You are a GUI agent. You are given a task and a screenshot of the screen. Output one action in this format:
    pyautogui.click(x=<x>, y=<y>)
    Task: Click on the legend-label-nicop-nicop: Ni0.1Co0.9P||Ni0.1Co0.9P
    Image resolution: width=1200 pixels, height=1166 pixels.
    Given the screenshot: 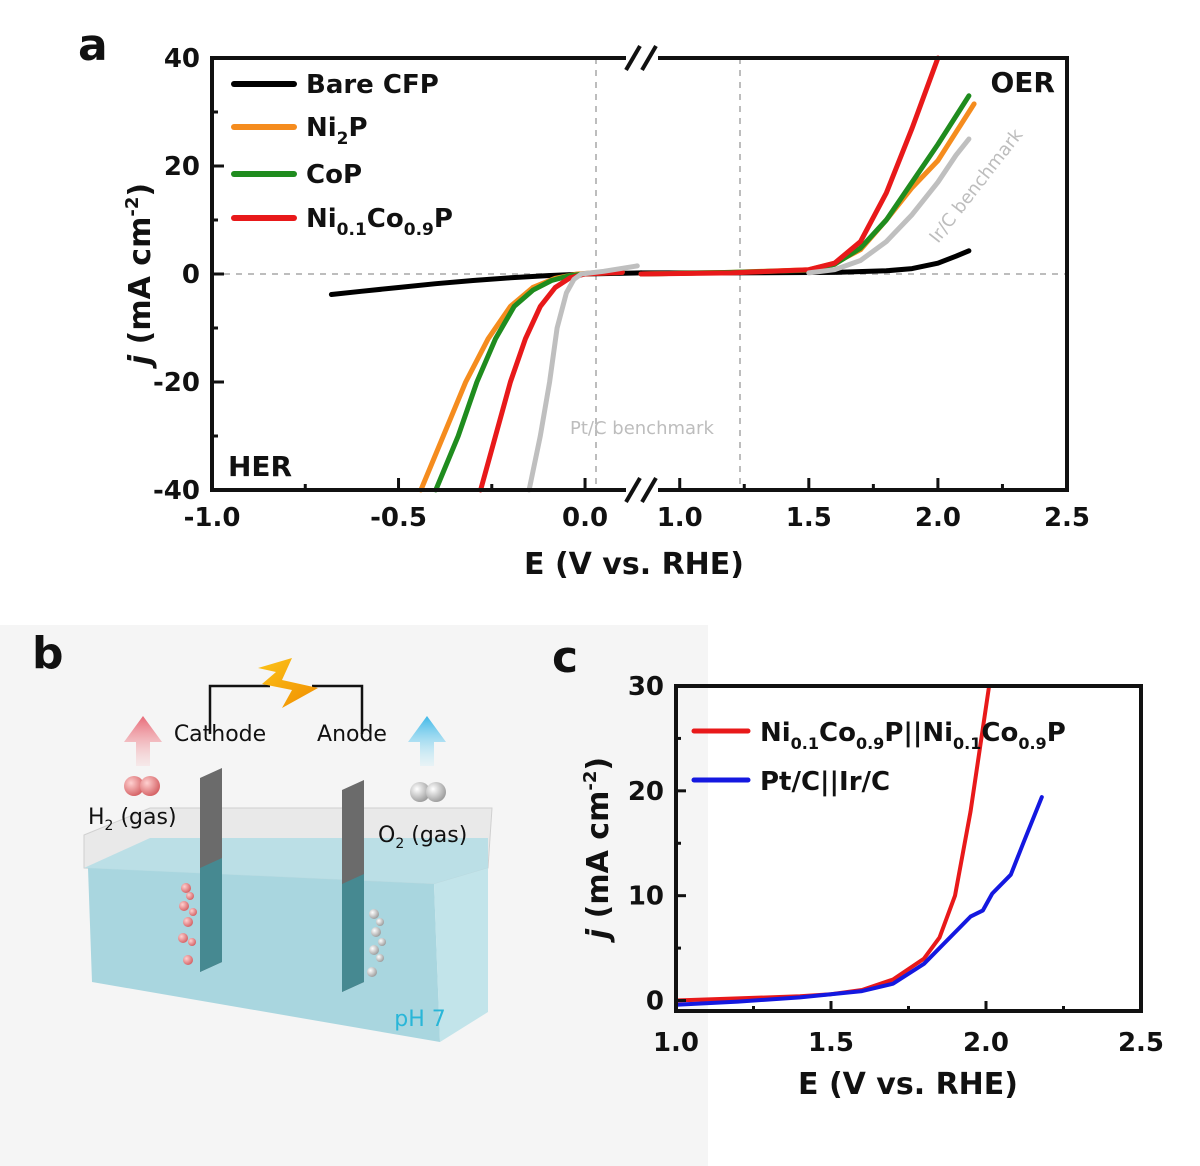 What is the action you would take?
    pyautogui.click(x=913, y=735)
    